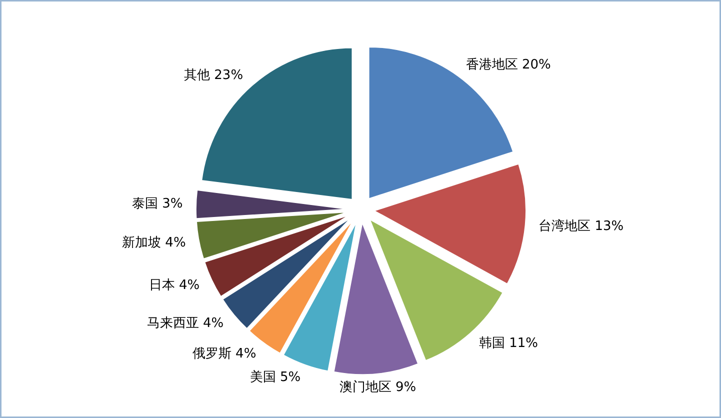 Image resolution: width=721 pixels, height=418 pixels. Describe the element at coordinates (174, 286) in the screenshot. I see `slice-label: 日本 4%` at that location.